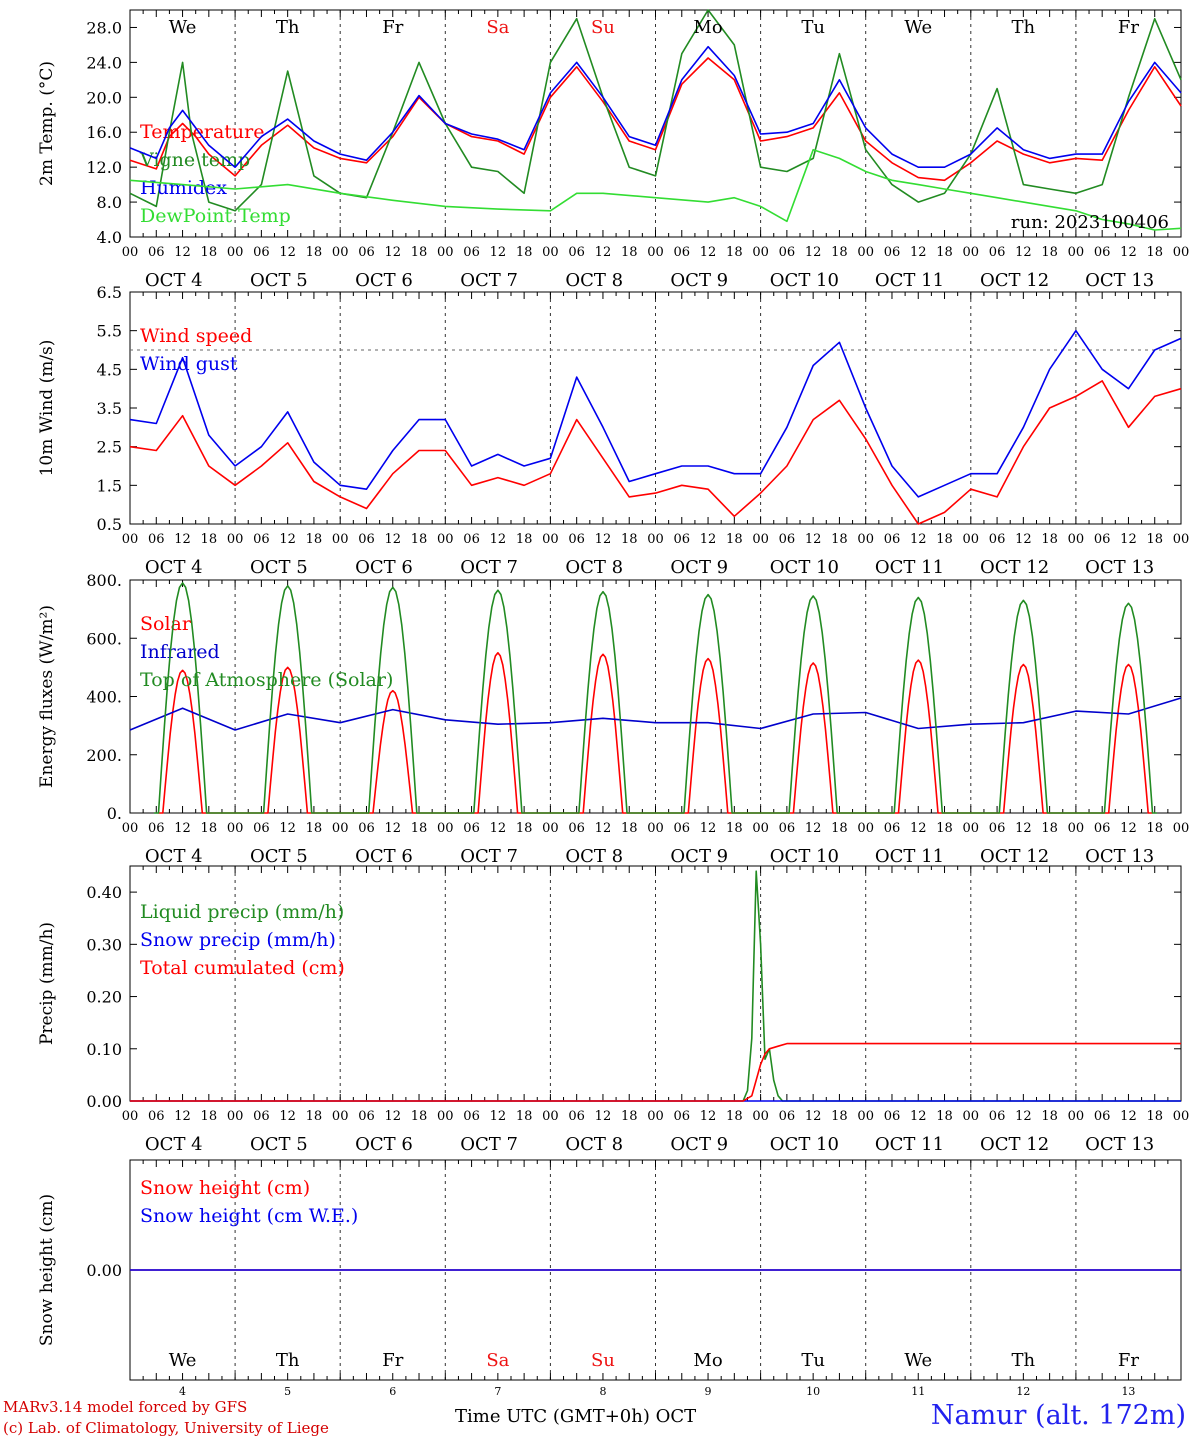 Image resolution: width=1194 pixels, height=1440 pixels. I want to click on weekday-label: Su, so click(603, 1360).